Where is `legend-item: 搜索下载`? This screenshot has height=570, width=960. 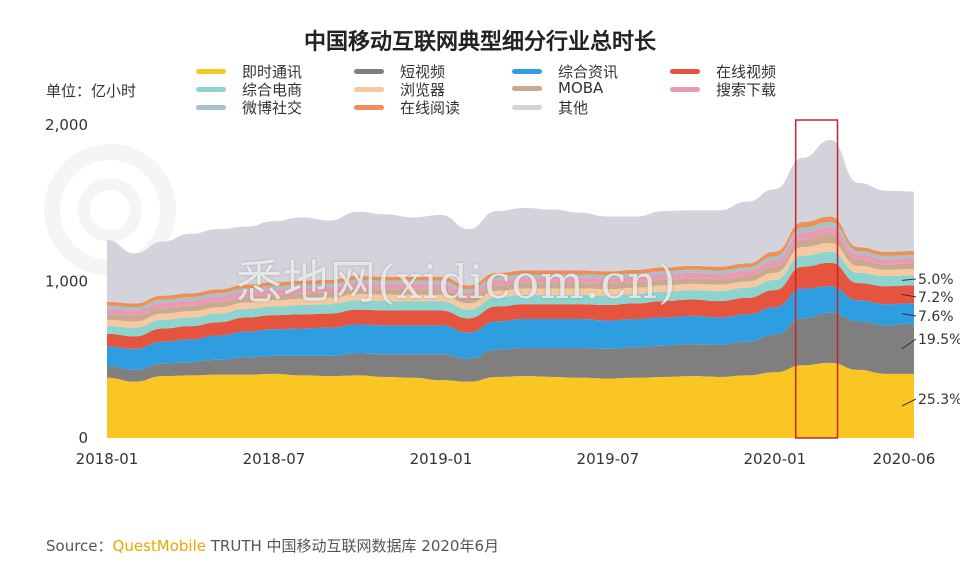
legend-item: 搜索下载 is located at coordinates (723, 89).